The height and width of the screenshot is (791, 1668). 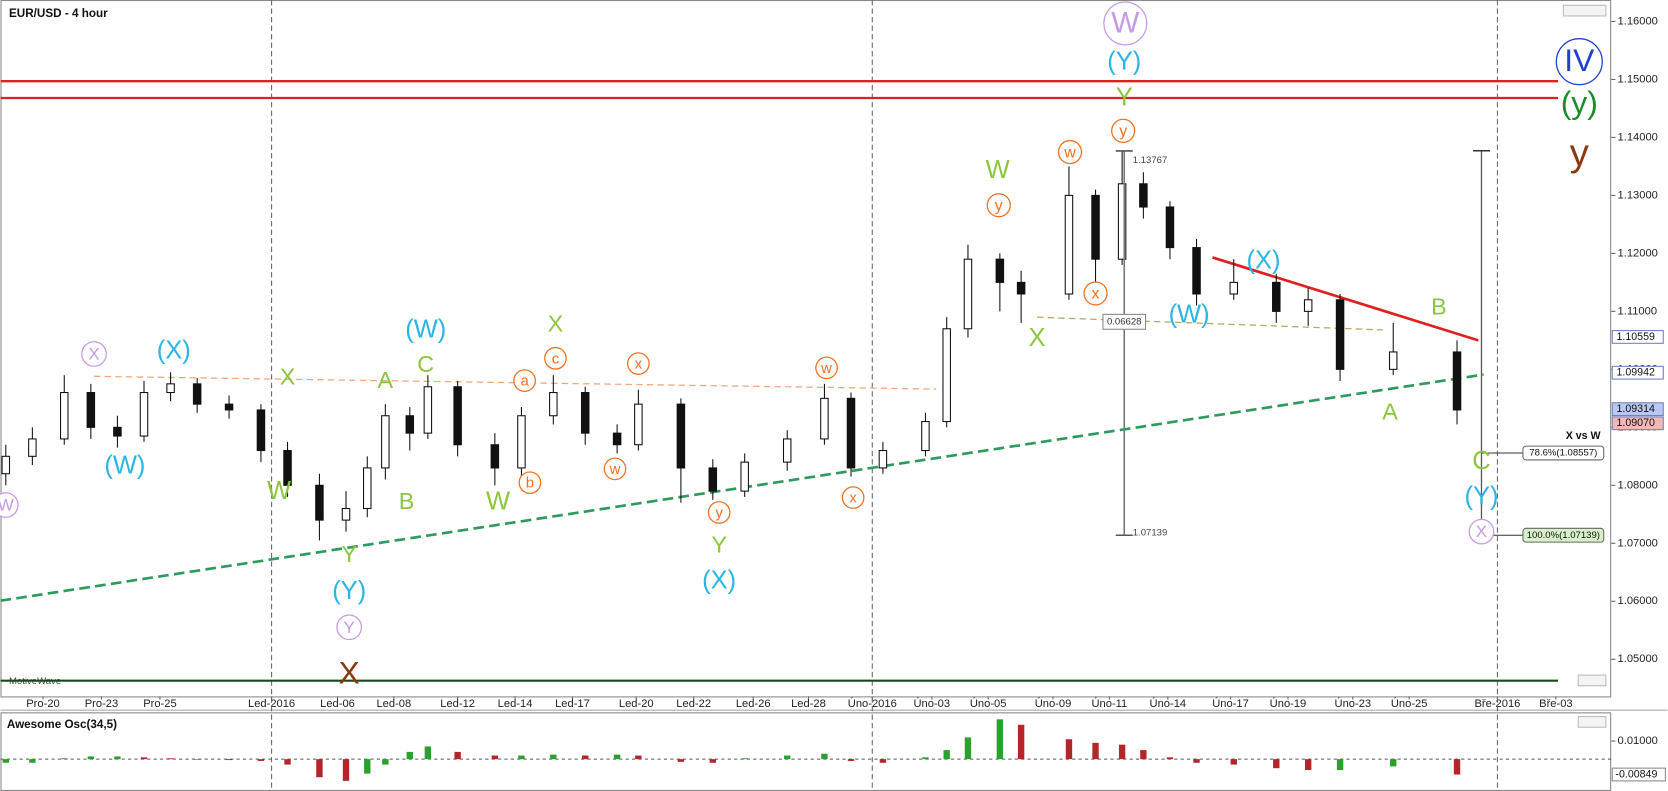 What do you see at coordinates (1109, 703) in the screenshot?
I see `x-tick-label: Úno-11` at bounding box center [1109, 703].